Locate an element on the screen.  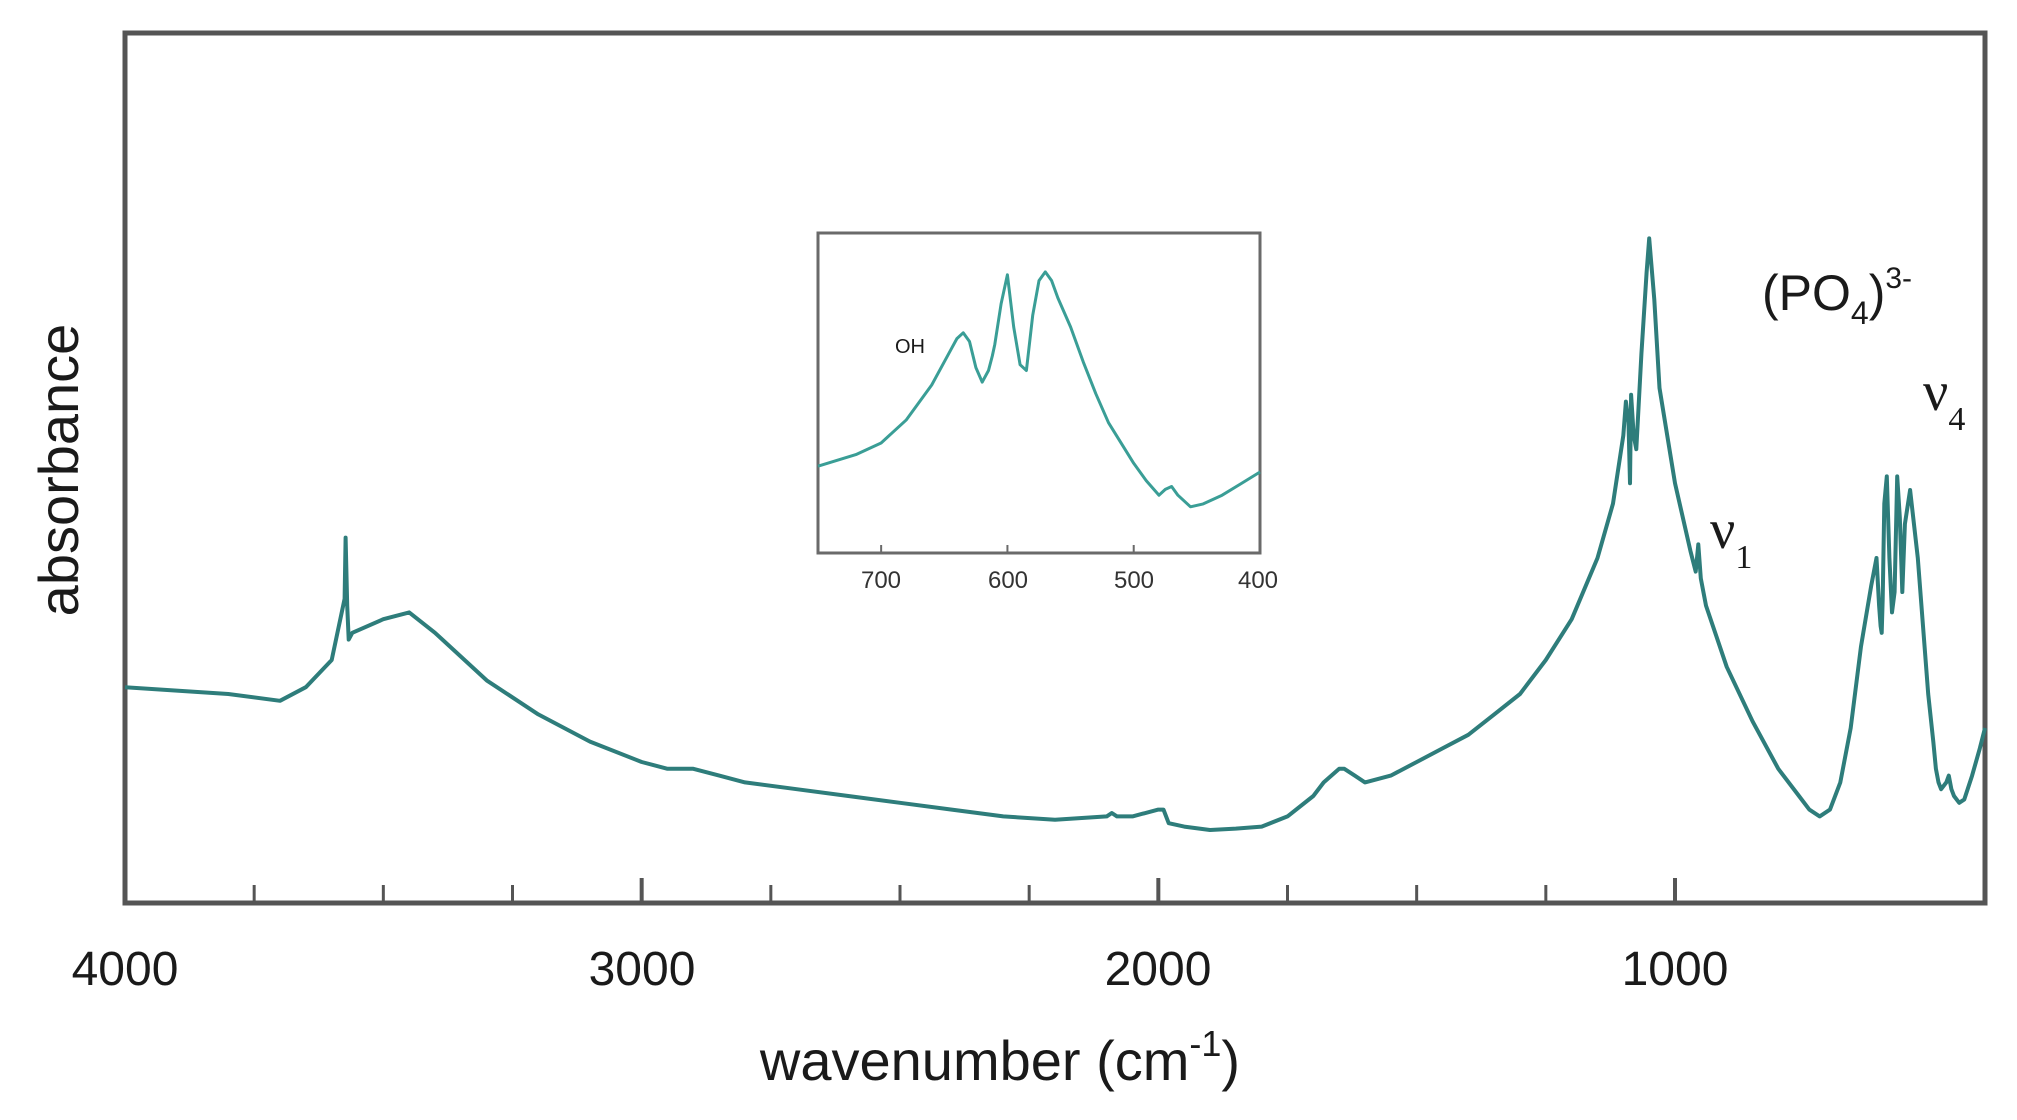
x-tick-label-3000: 3000 is located at coordinates (642, 969).